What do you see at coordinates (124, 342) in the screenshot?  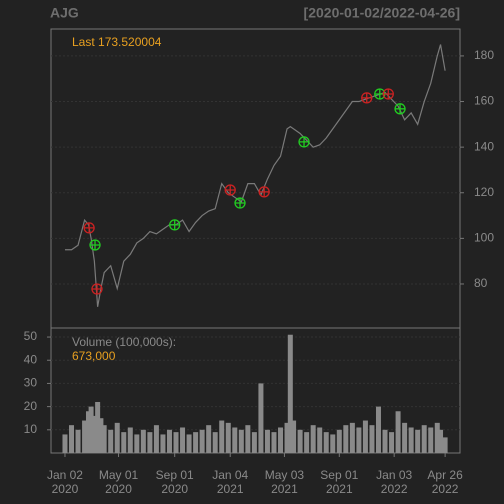 I see `volume-label: Volume (100,000s):` at bounding box center [124, 342].